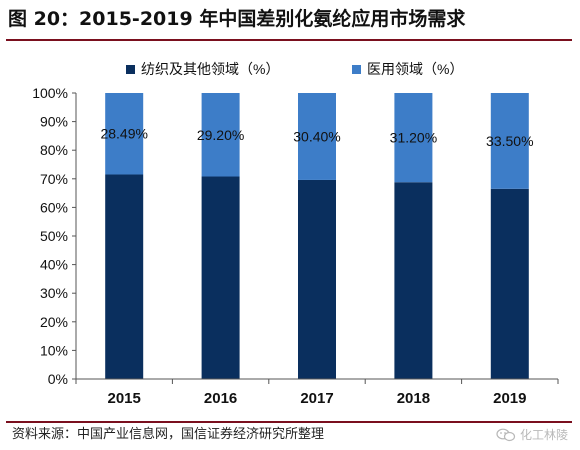 This screenshot has height=450, width=580. I want to click on y-tick-label: 100%, so click(50, 93).